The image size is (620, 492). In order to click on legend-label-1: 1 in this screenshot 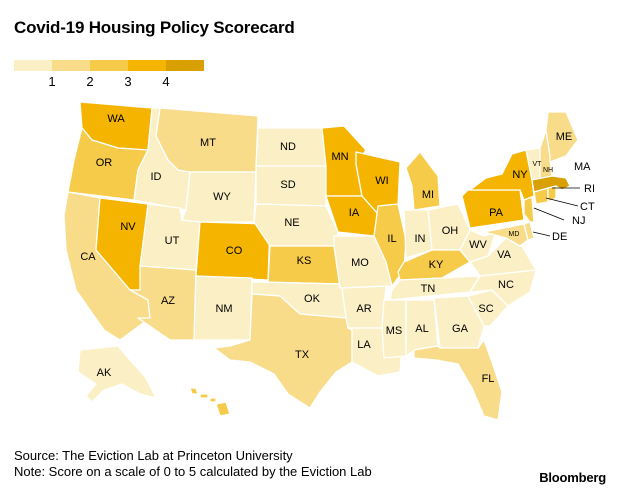, I will do `click(52, 81)`.